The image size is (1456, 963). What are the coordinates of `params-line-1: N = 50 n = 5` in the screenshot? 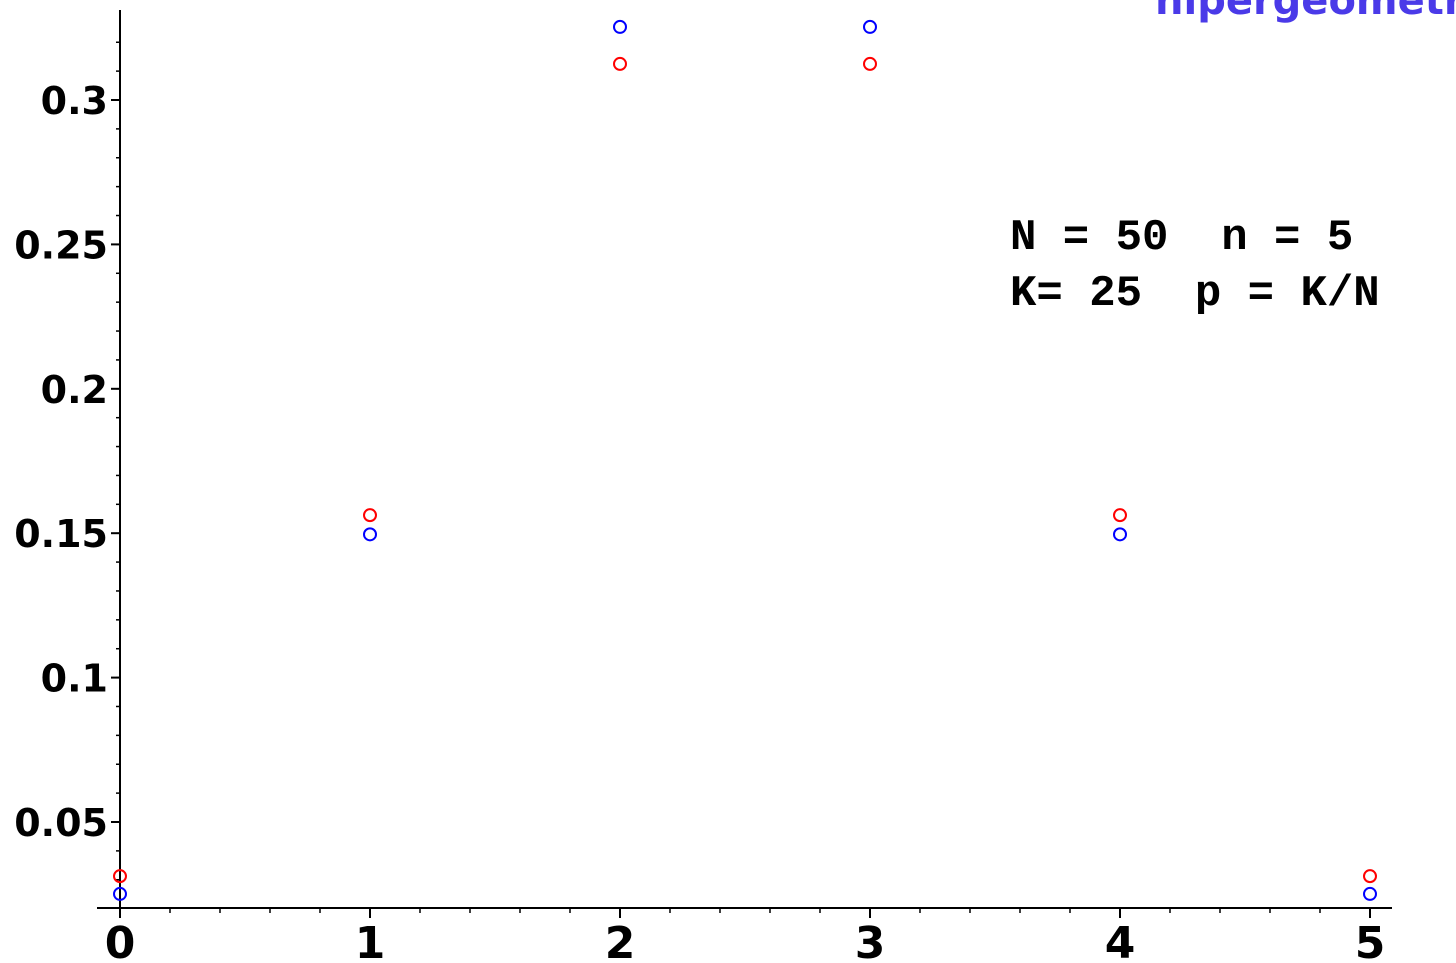 It's located at (1181, 238).